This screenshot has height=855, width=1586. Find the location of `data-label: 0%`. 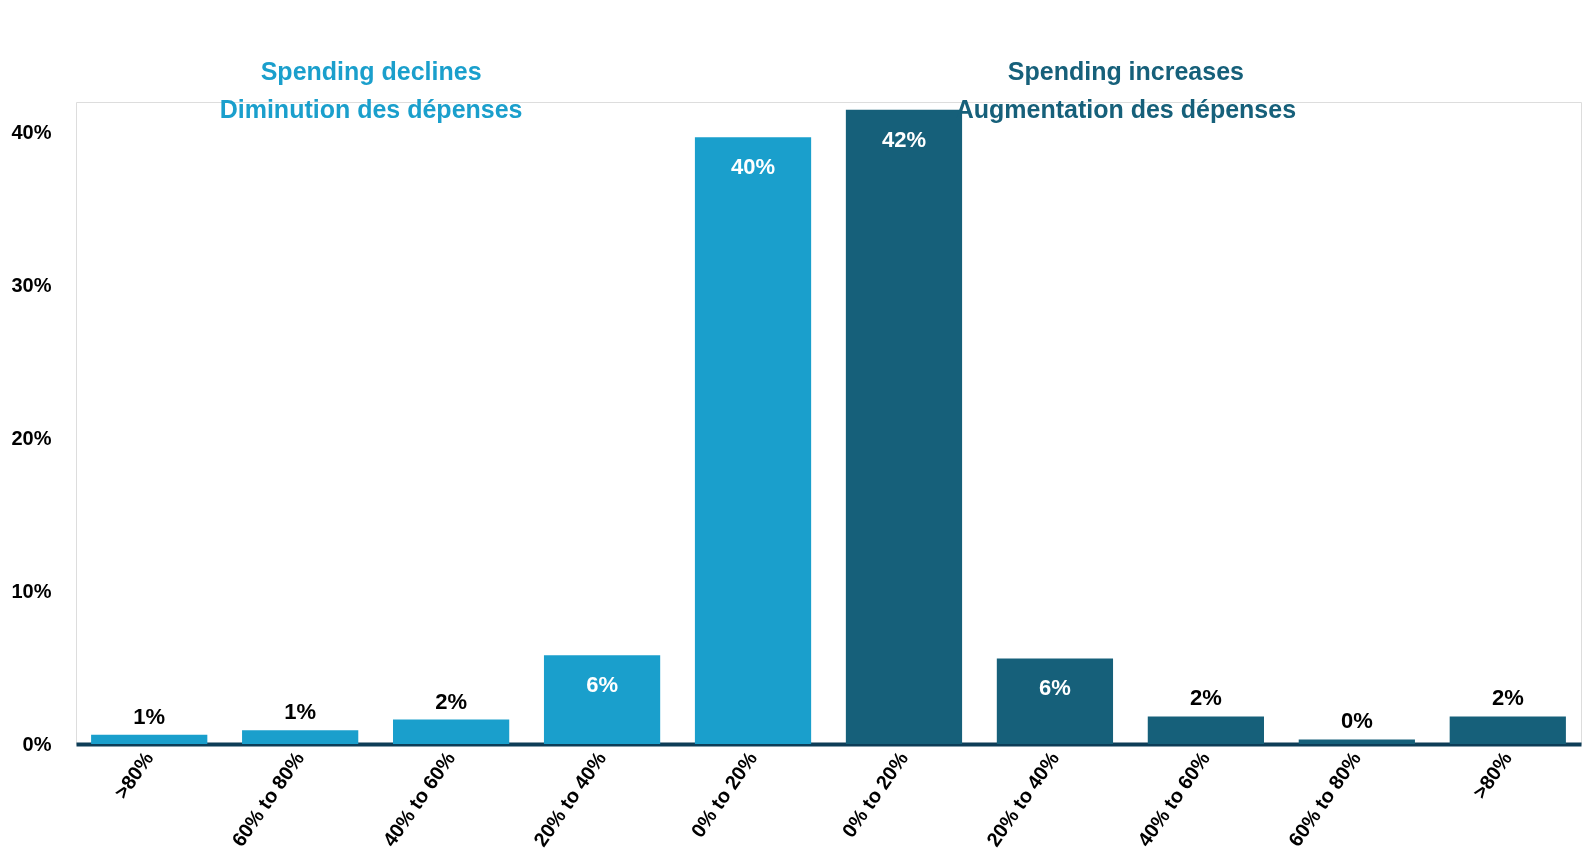

data-label: 0% is located at coordinates (1356, 721).